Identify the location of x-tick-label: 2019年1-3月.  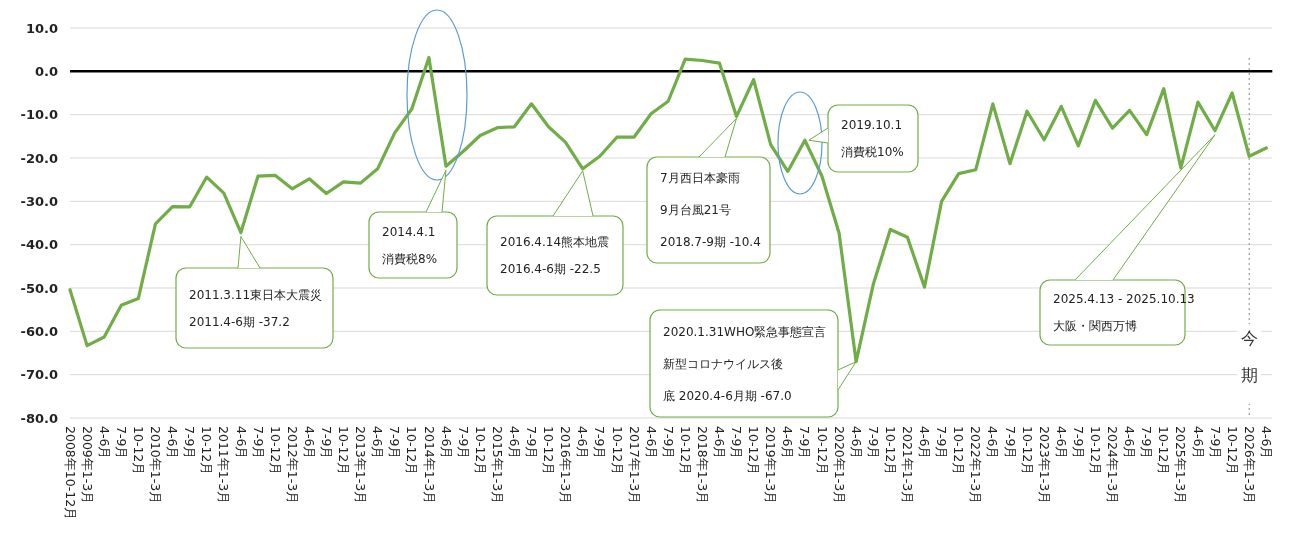
(771, 465).